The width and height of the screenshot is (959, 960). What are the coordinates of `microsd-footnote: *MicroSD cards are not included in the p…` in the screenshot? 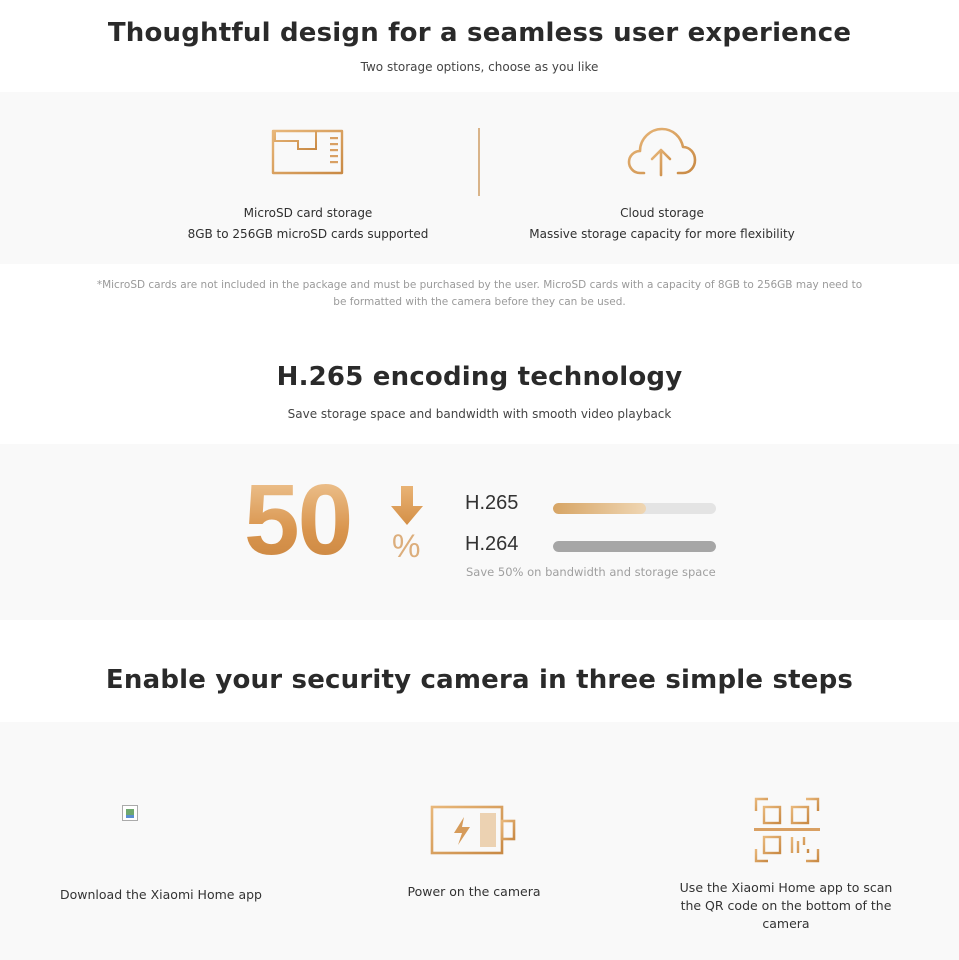 It's located at (479, 293).